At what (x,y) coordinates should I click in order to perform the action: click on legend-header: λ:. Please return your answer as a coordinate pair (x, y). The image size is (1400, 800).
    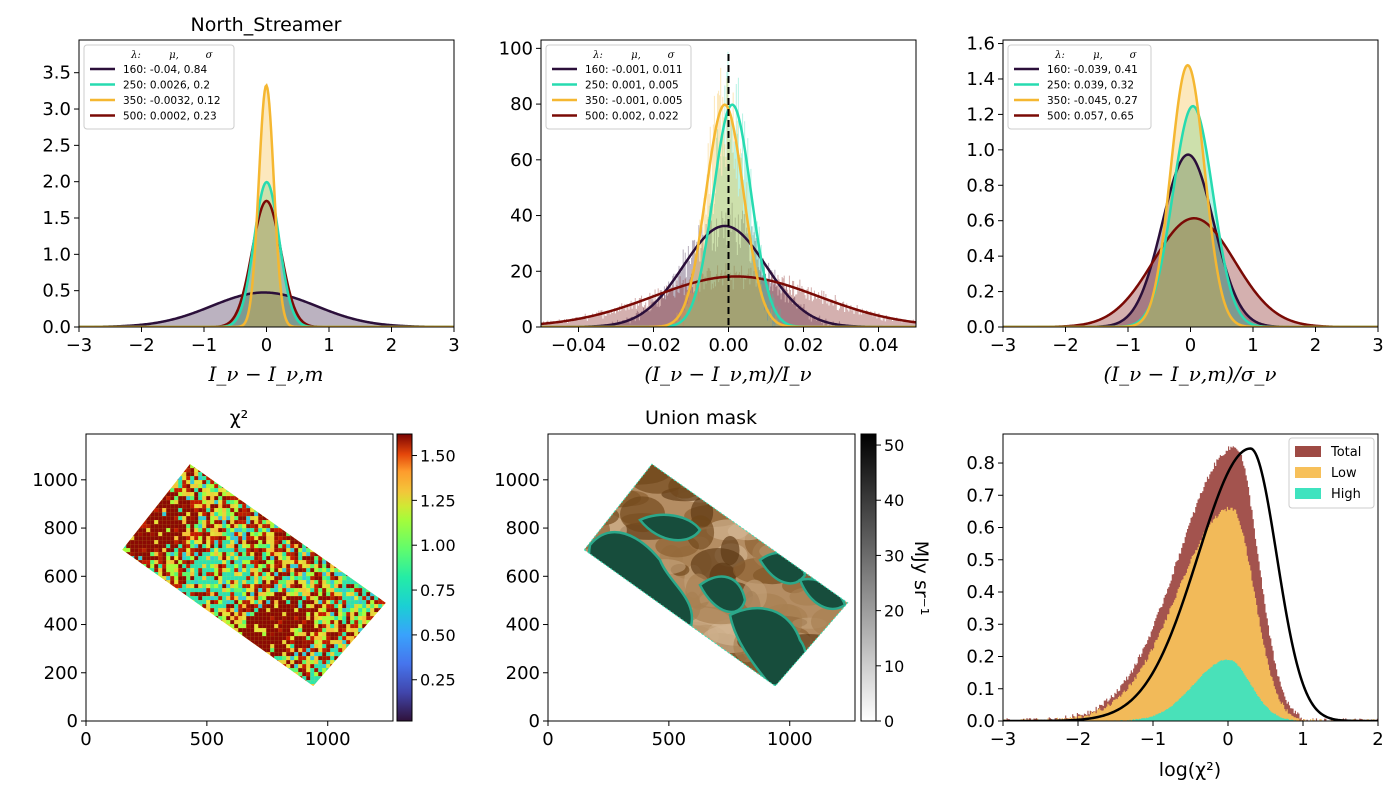
    Looking at the image, I should click on (1059, 55).